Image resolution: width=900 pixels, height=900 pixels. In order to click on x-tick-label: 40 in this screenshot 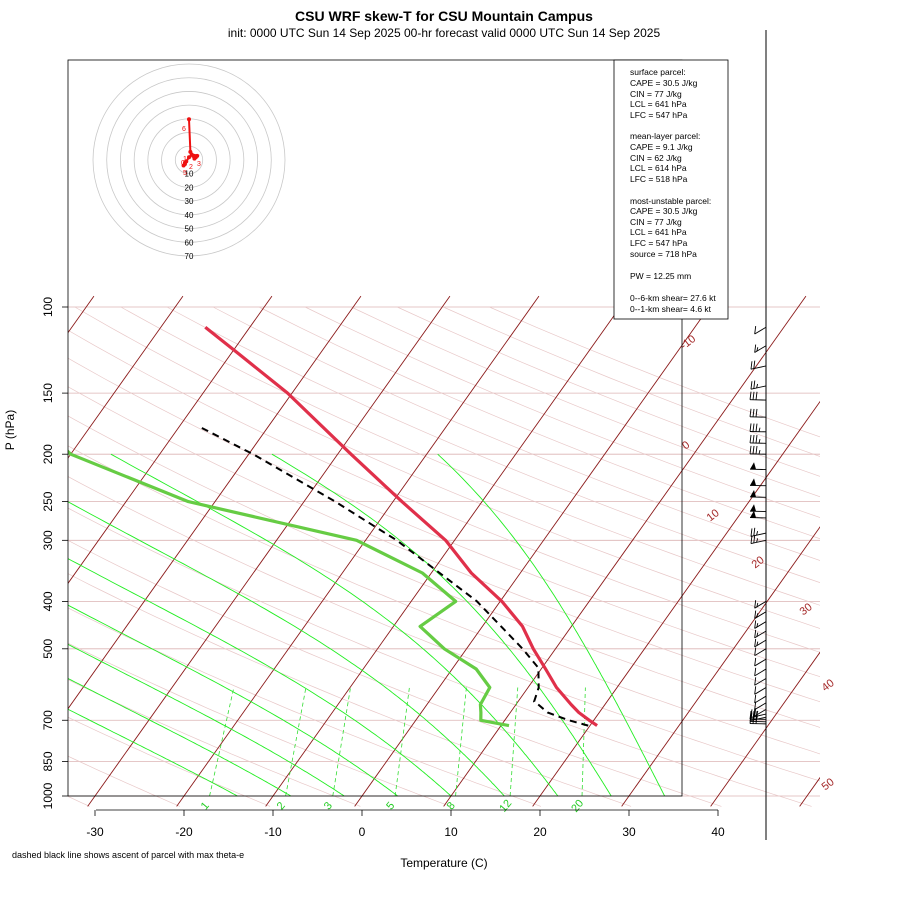, I will do `click(718, 832)`.